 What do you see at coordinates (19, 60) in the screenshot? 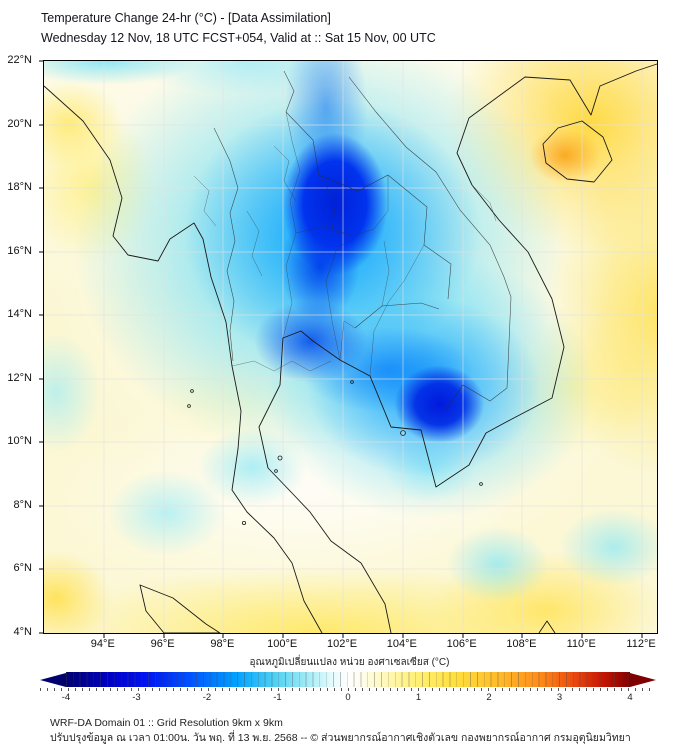
I see `y-axis-tick-label: 22°N` at bounding box center [19, 60].